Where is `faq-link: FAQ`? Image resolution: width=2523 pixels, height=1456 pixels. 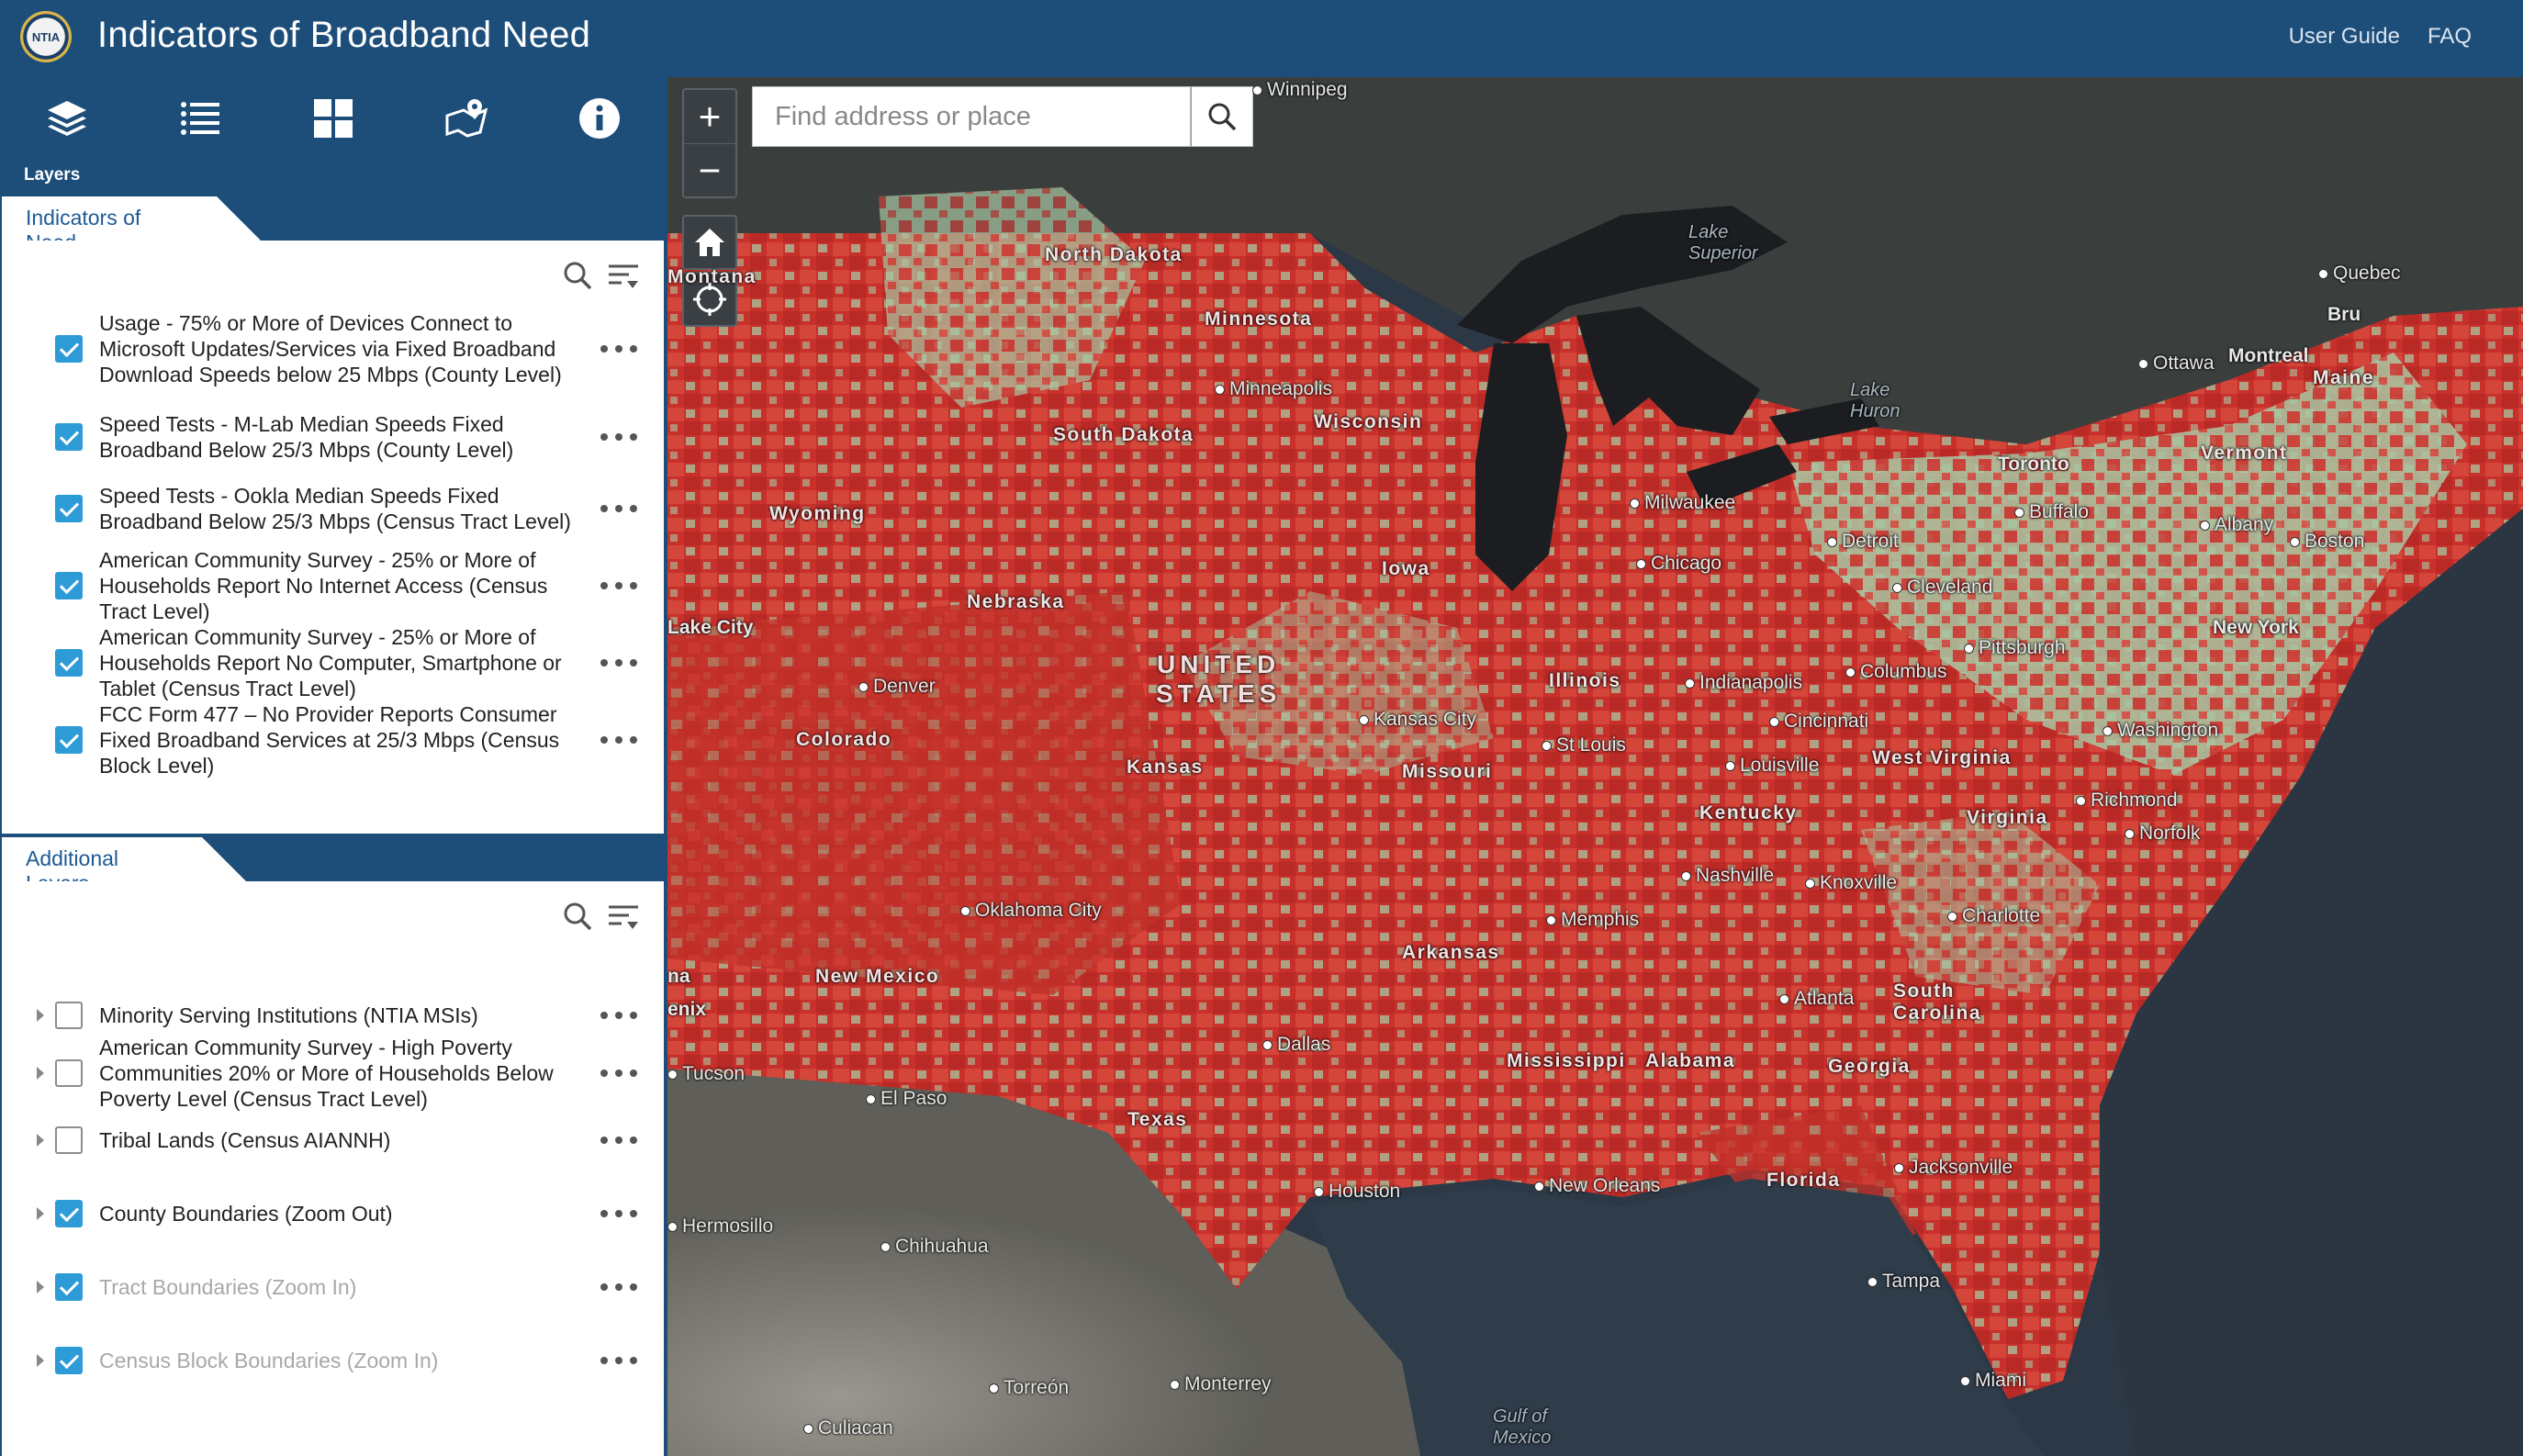 faq-link: FAQ is located at coordinates (2449, 36).